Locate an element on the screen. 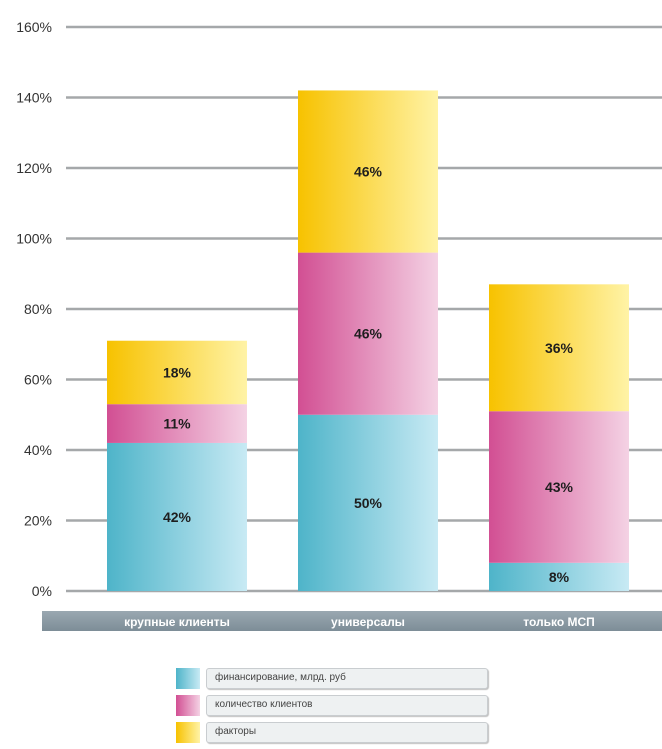 The image size is (662, 749). y-tick-label: 120% is located at coordinates (34, 168).